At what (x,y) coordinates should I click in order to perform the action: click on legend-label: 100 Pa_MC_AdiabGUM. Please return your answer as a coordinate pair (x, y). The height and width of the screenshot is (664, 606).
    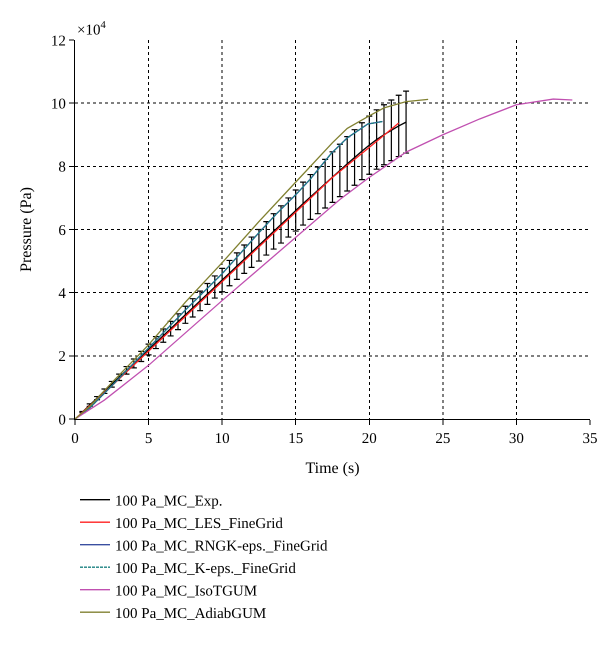
    Looking at the image, I should click on (190, 614).